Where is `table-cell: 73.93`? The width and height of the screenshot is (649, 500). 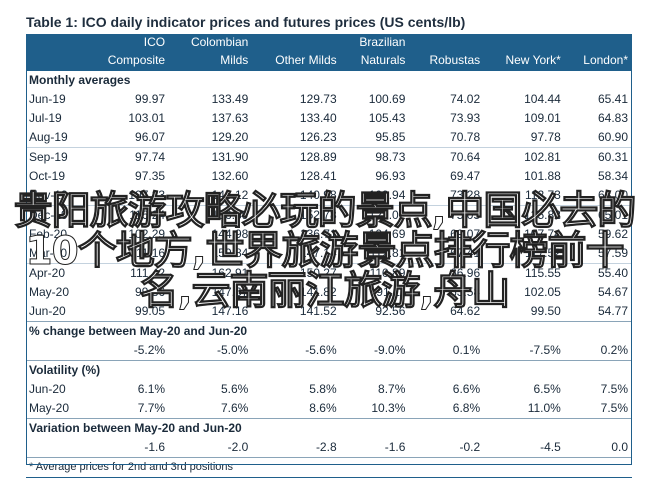
table-cell: 73.93 is located at coordinates (465, 118).